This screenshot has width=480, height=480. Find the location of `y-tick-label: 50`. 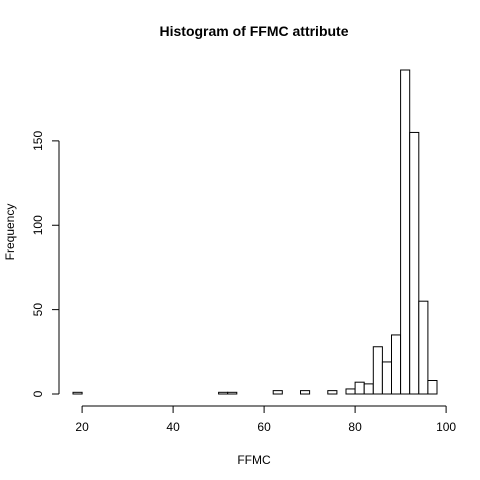

y-tick-label: 50 is located at coordinates (38, 310).